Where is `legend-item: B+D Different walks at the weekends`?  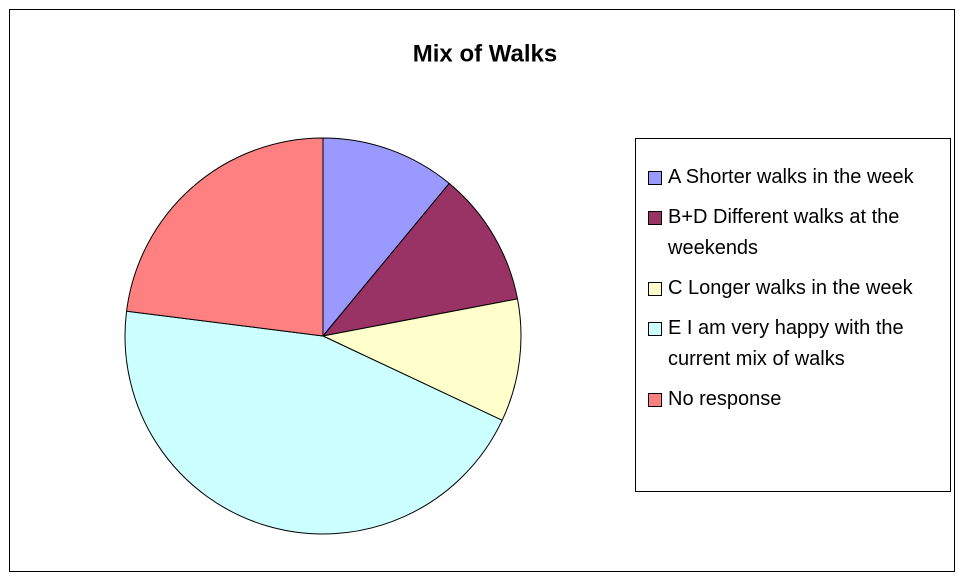 legend-item: B+D Different walks at the weekends is located at coordinates (797, 233).